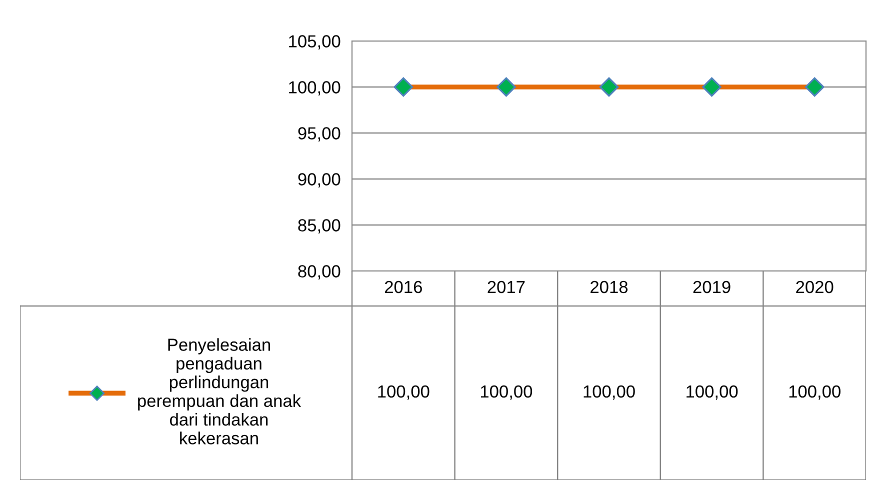 This screenshot has width=883, height=485. I want to click on x-tick-label: 2016, so click(403, 287).